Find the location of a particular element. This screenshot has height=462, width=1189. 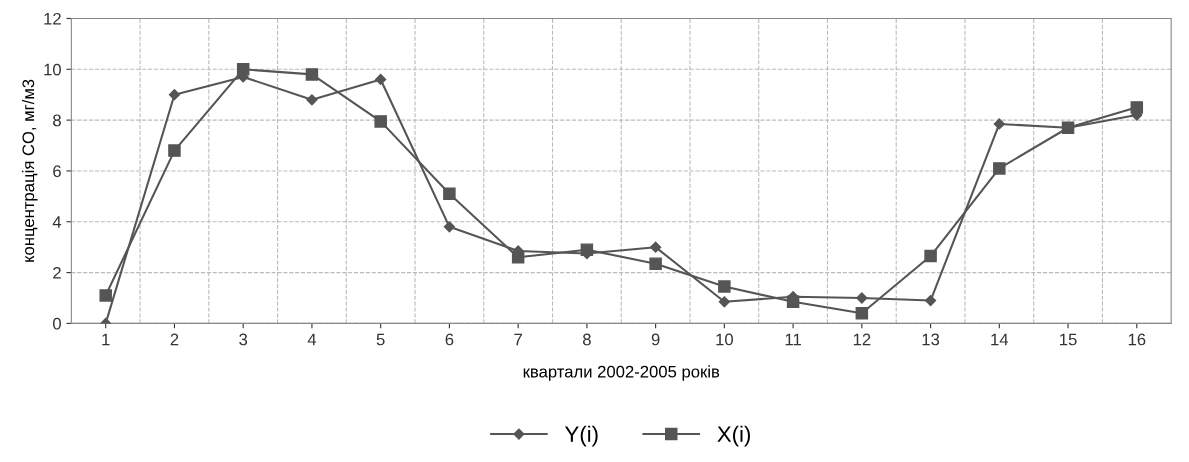

x-tick-label: 7 is located at coordinates (518, 339).